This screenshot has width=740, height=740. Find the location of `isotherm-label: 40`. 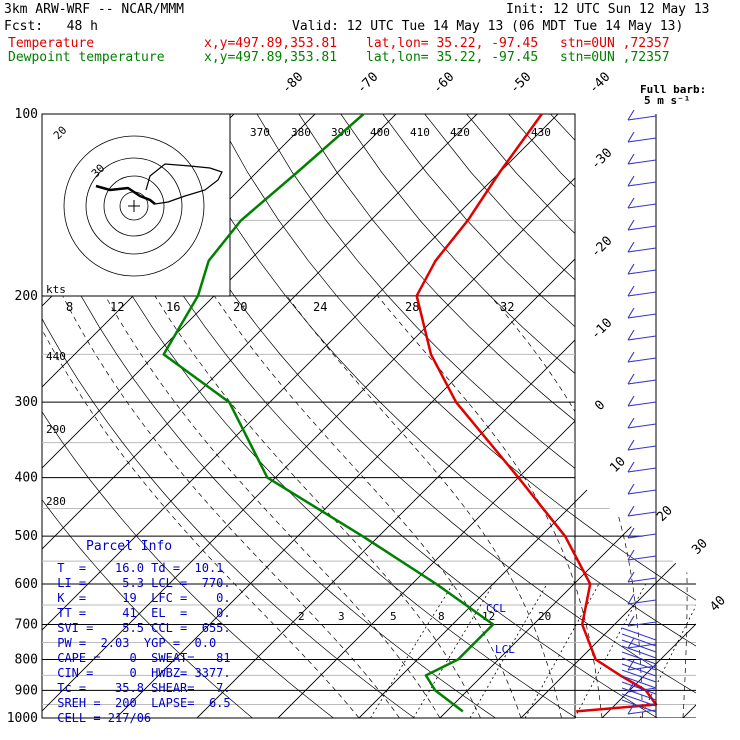

isotherm-label: 40 is located at coordinates (718, 604).